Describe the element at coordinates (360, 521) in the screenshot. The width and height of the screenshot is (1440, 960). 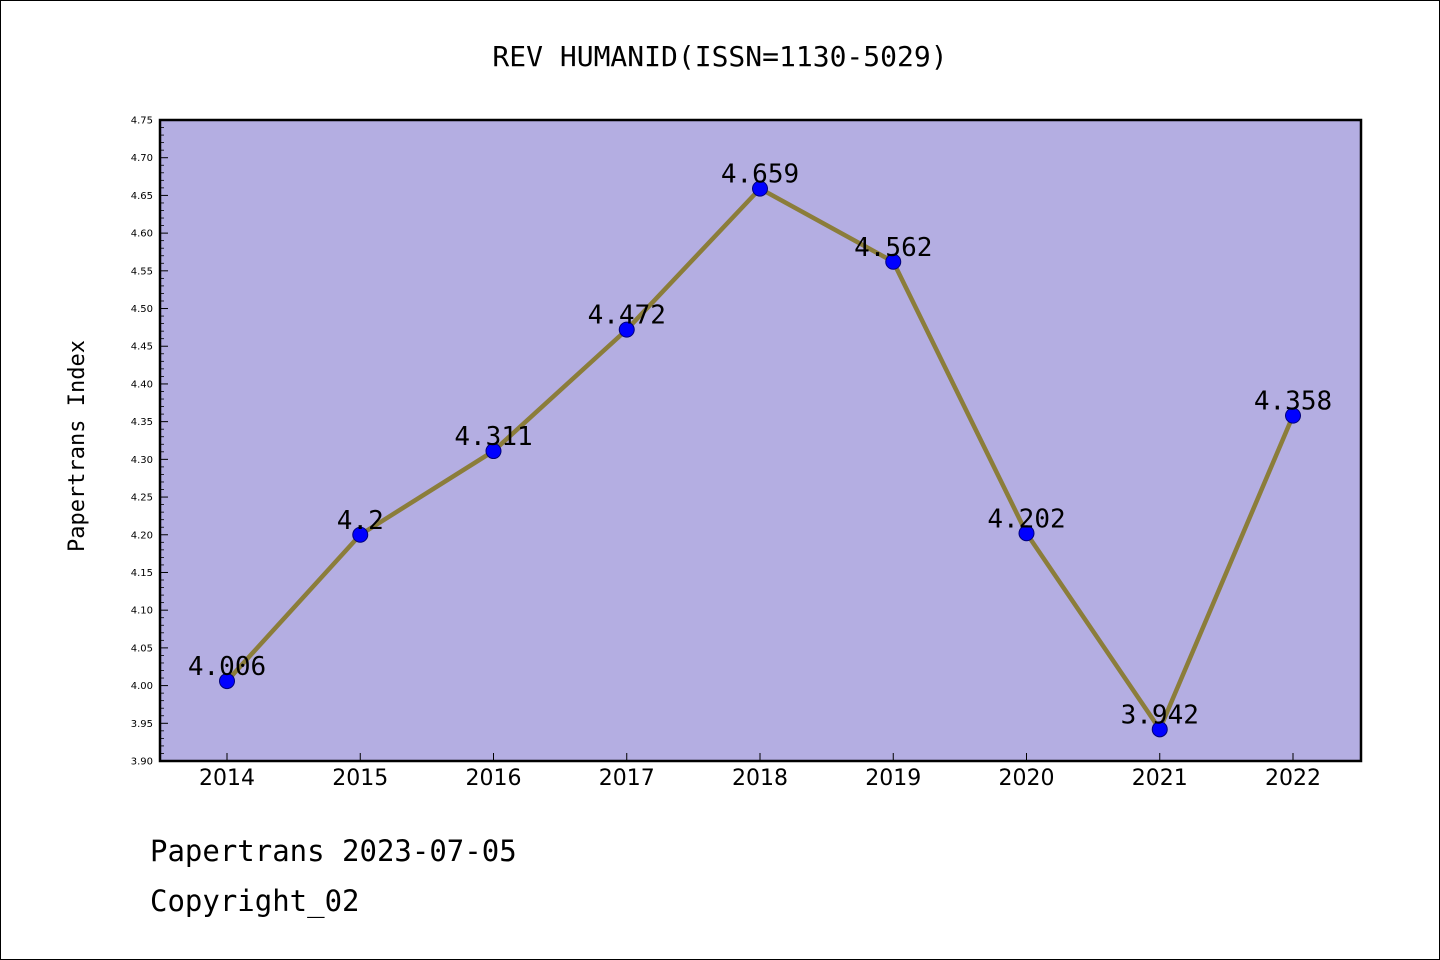
I see `data-label: 4.2` at that location.